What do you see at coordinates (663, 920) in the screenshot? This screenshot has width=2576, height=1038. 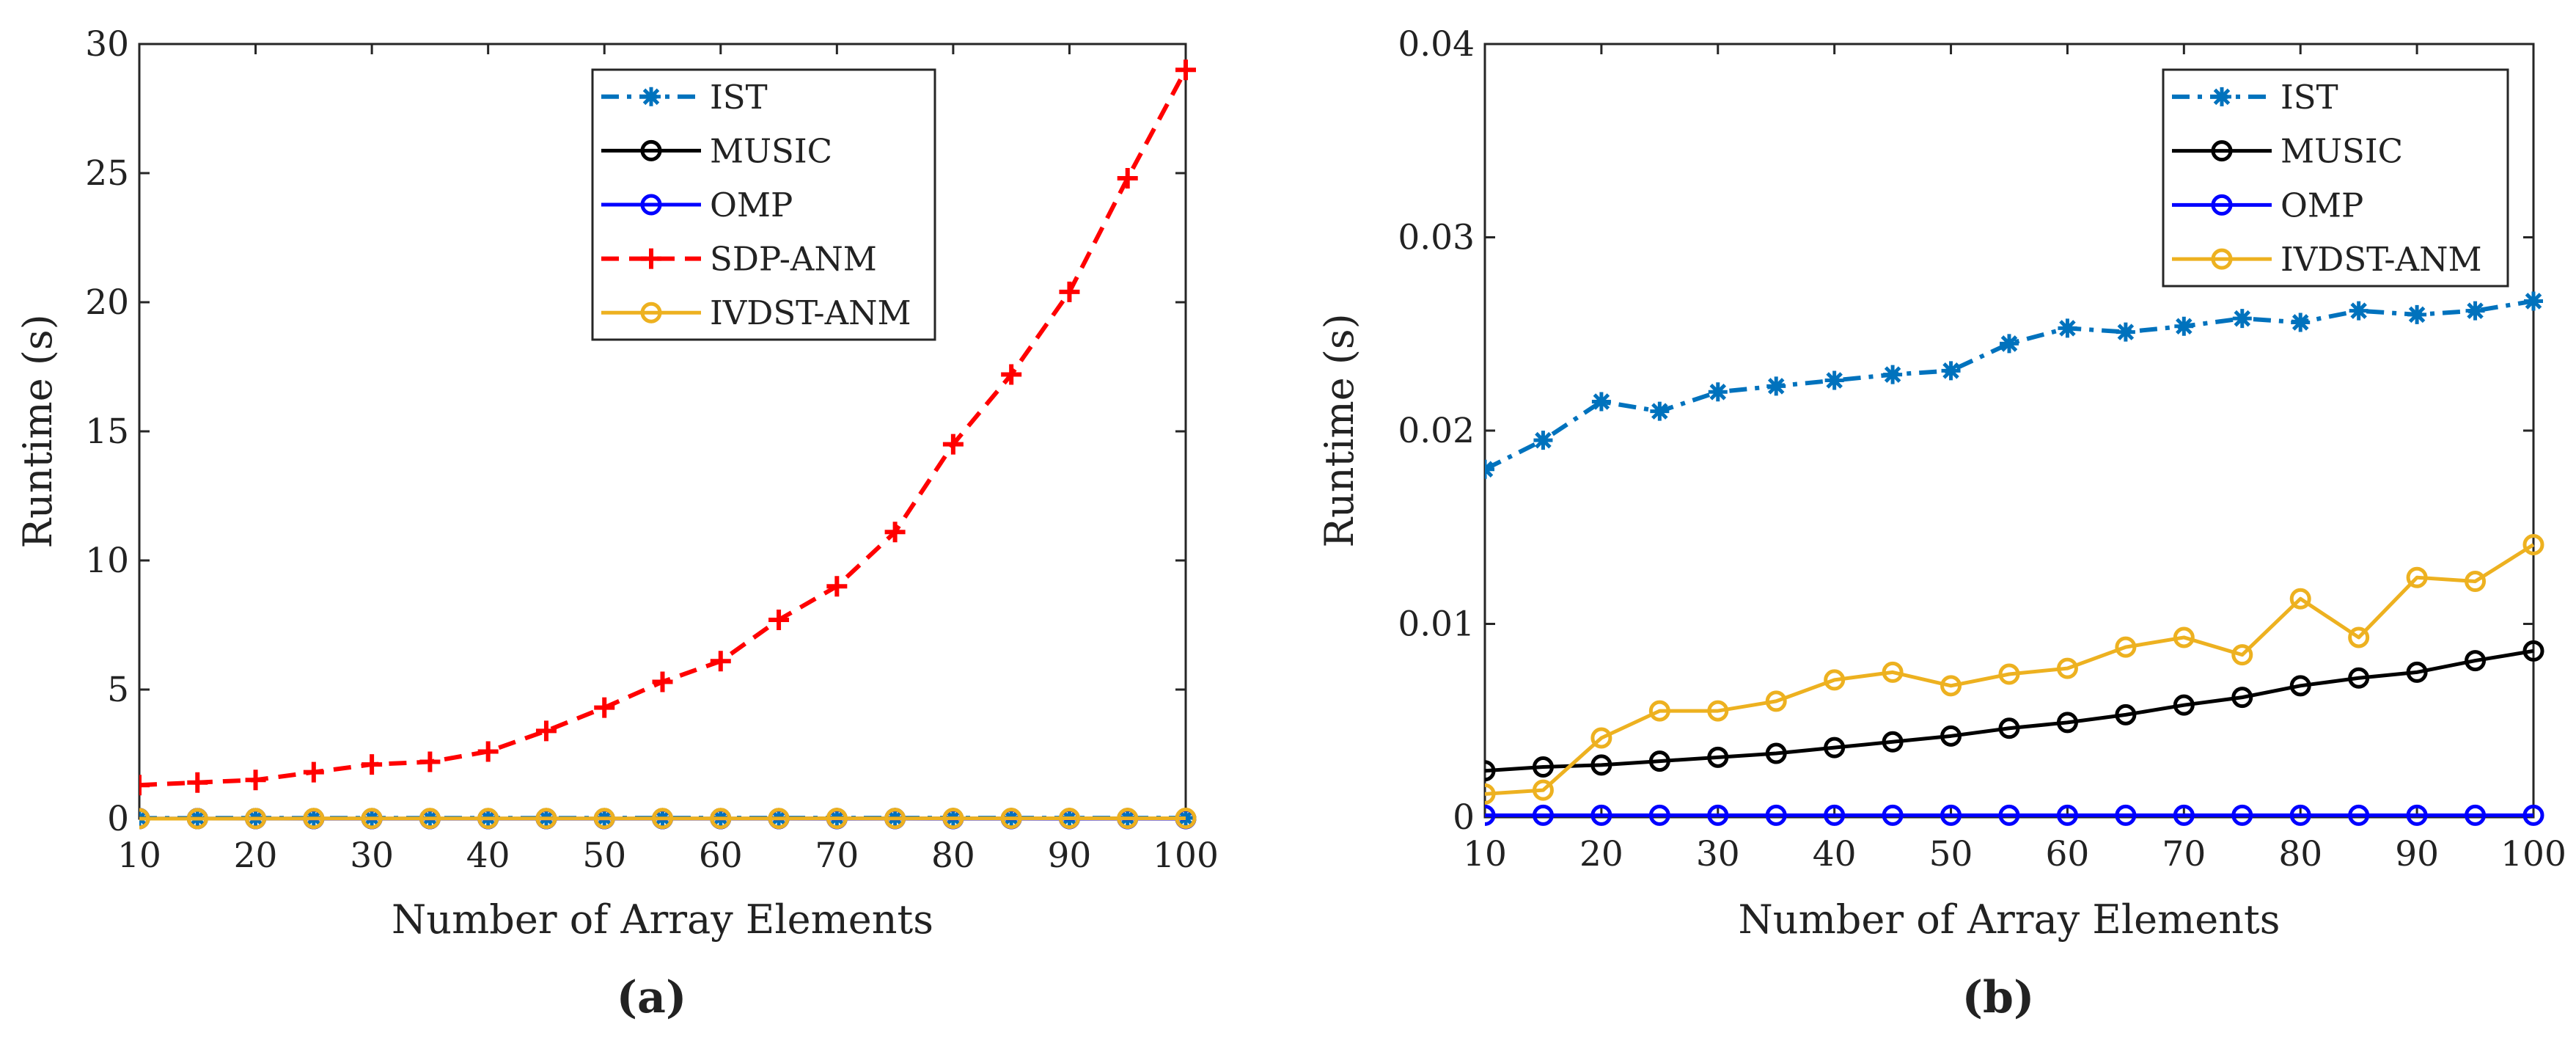 I see `x-axis-label: Number of Array Elements` at bounding box center [663, 920].